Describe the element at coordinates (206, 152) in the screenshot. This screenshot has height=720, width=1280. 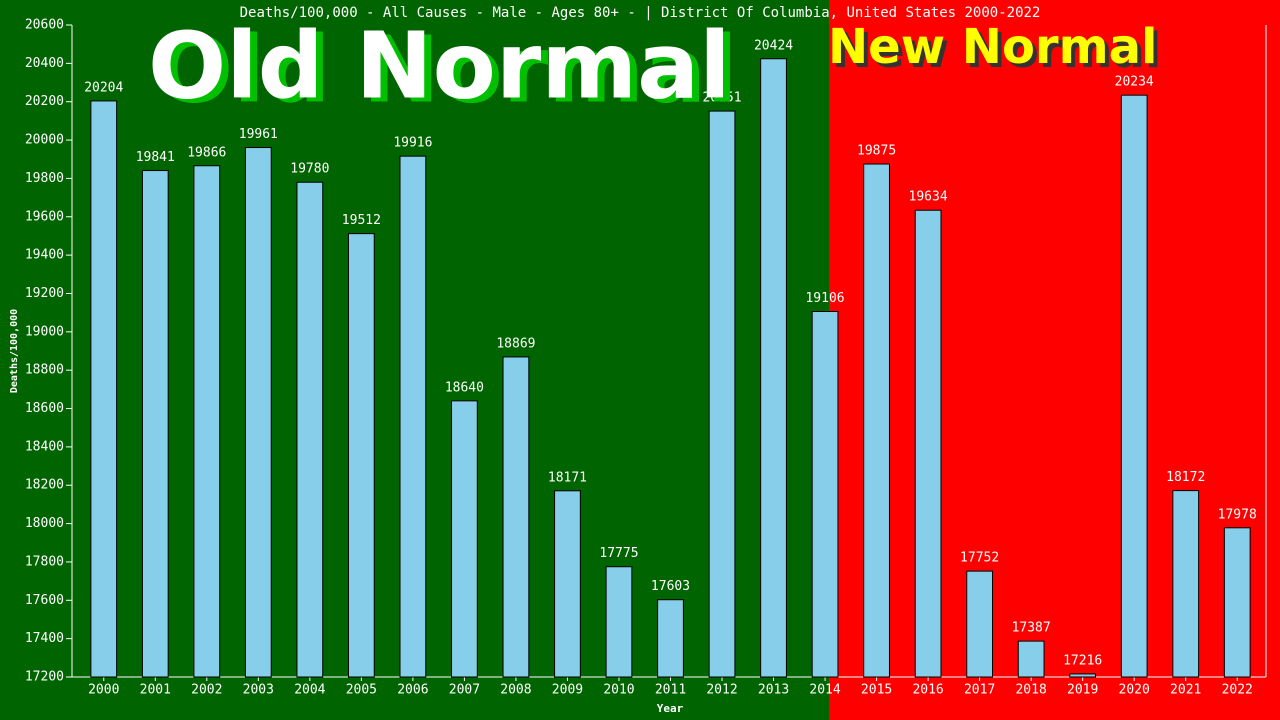
I see `value-label: 19866` at that location.